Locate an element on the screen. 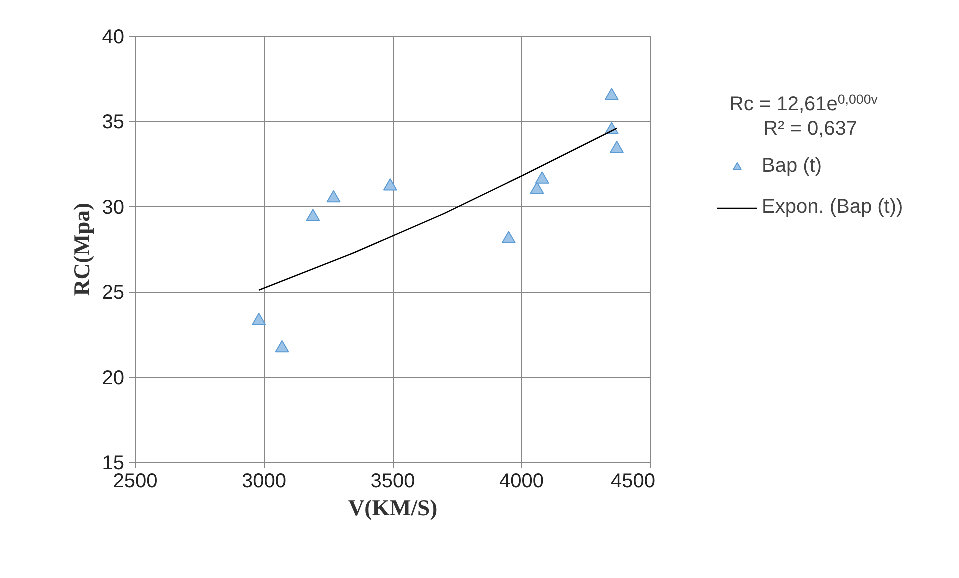 This screenshot has width=959, height=578. x-tick-label: 4000 is located at coordinates (522, 481).